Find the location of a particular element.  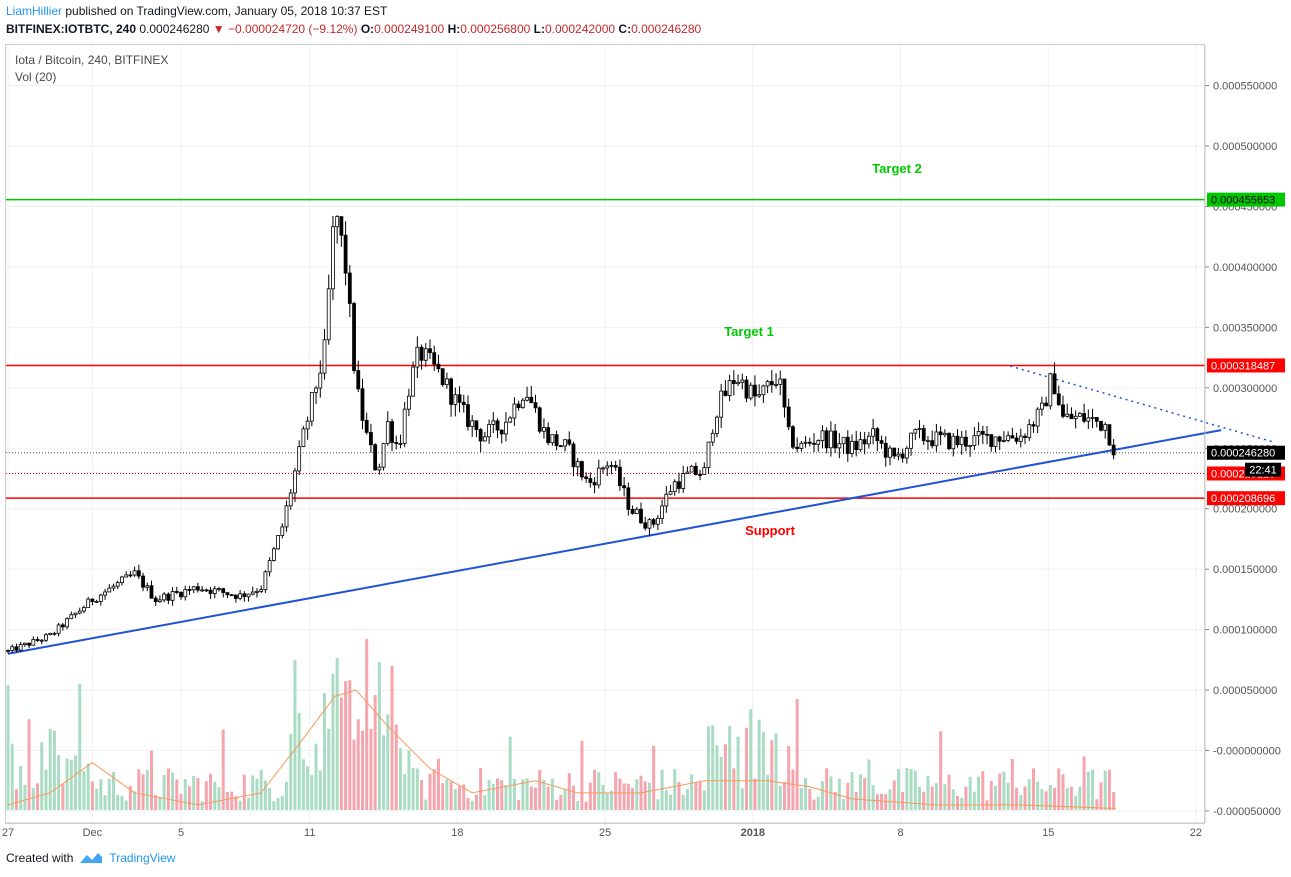

low-label: L: is located at coordinates (539, 29).